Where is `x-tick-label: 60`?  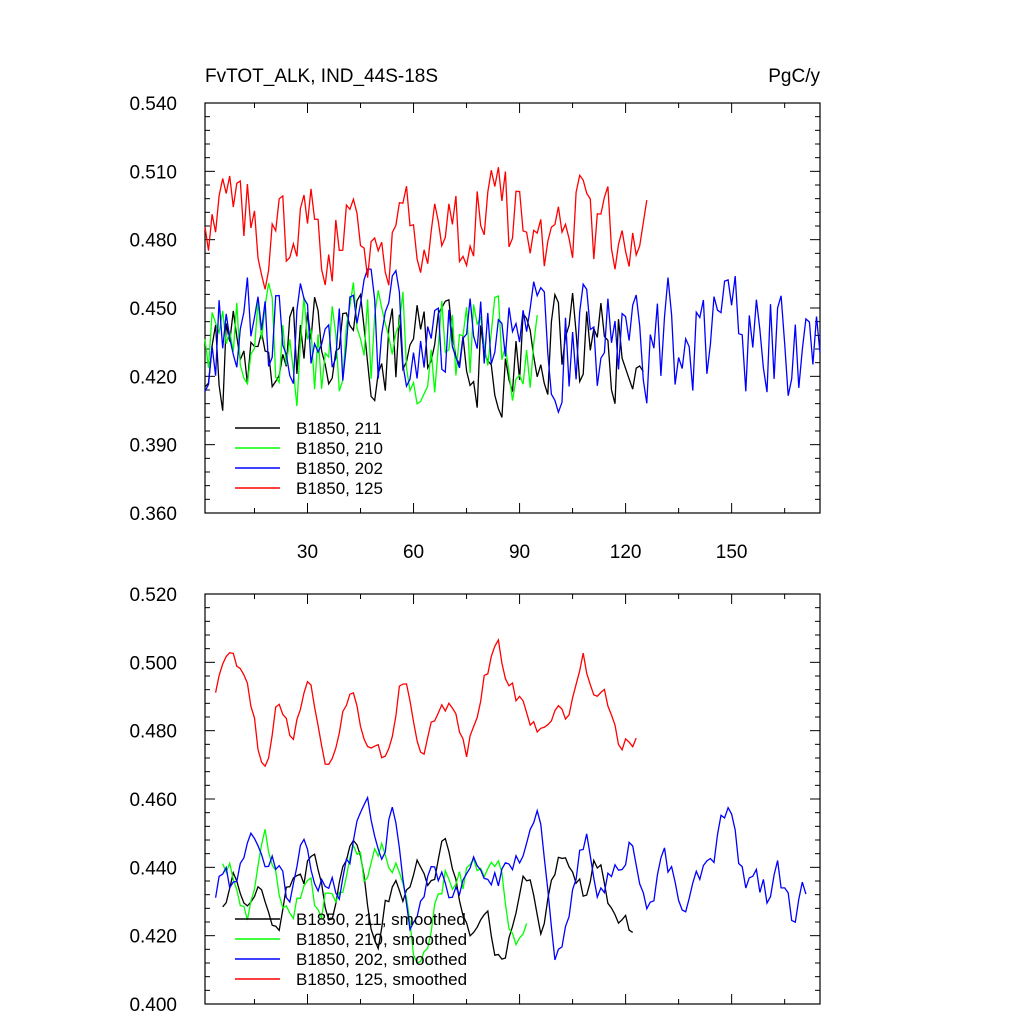 x-tick-label: 60 is located at coordinates (413, 552).